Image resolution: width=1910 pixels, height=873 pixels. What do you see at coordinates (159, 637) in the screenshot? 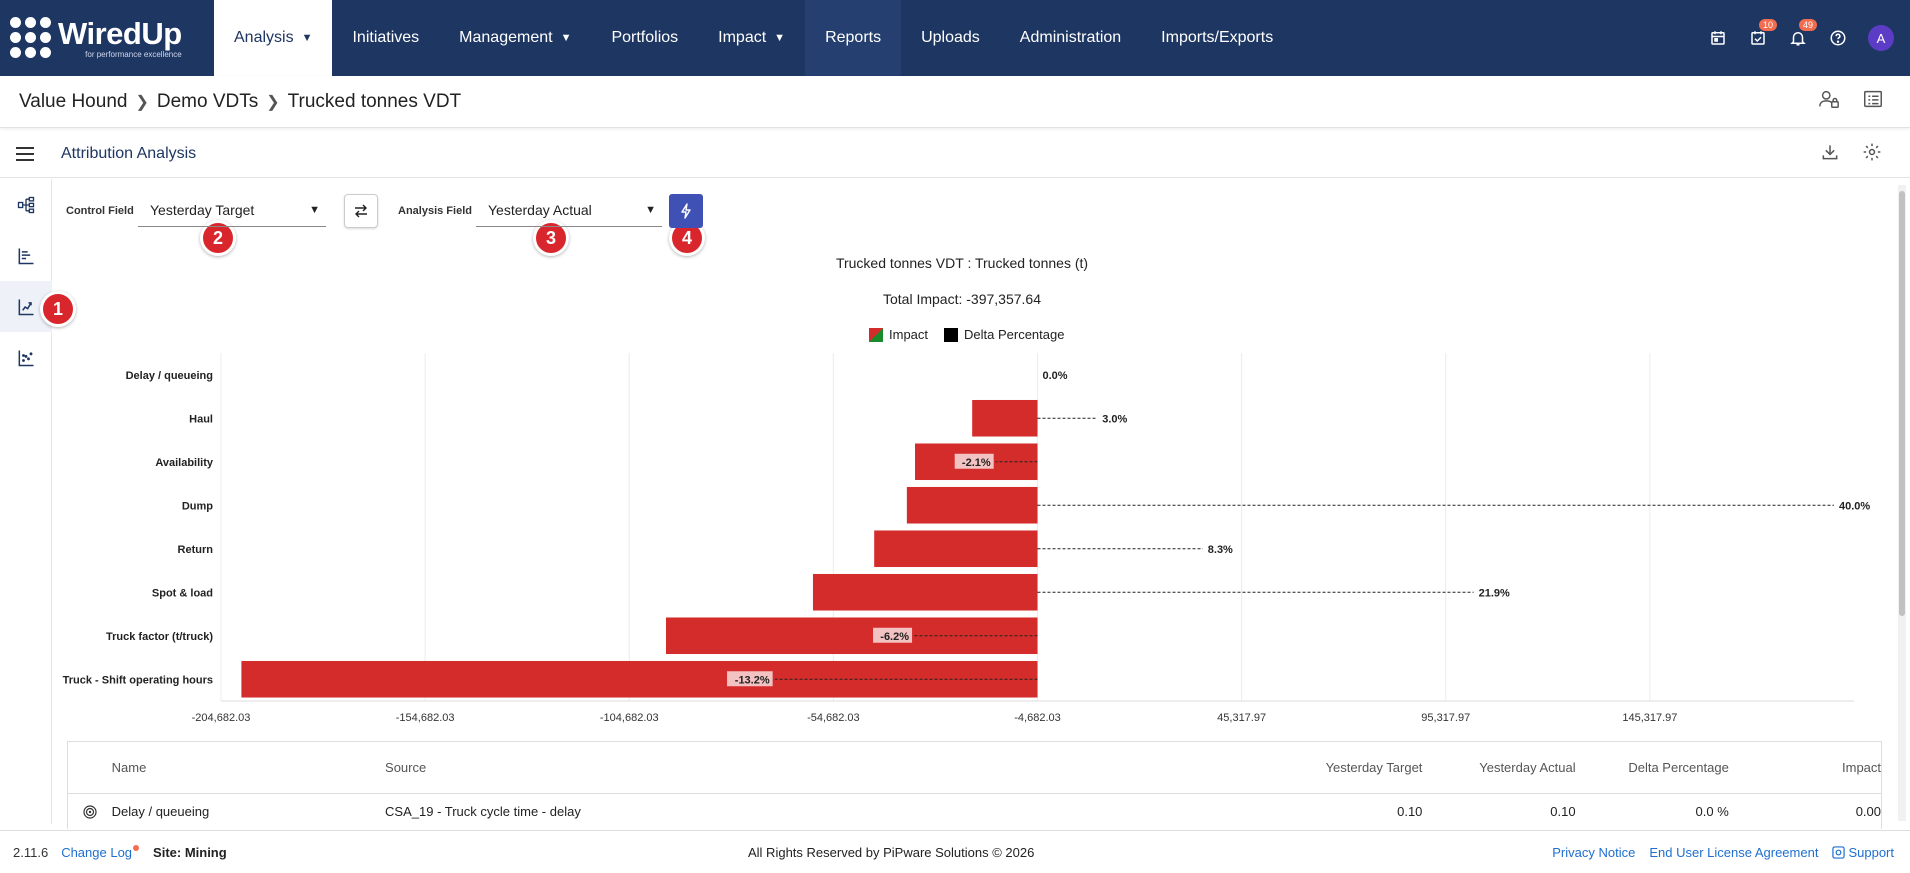
I see `category-label: Truck factor (t/truck)` at bounding box center [159, 637].